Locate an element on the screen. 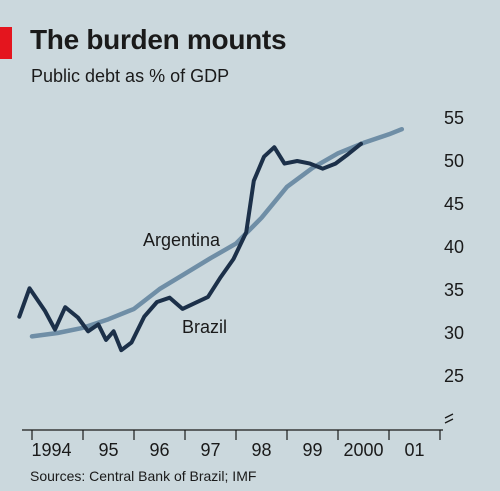 The height and width of the screenshot is (491, 500). series-label-argentina: Argentina is located at coordinates (182, 240).